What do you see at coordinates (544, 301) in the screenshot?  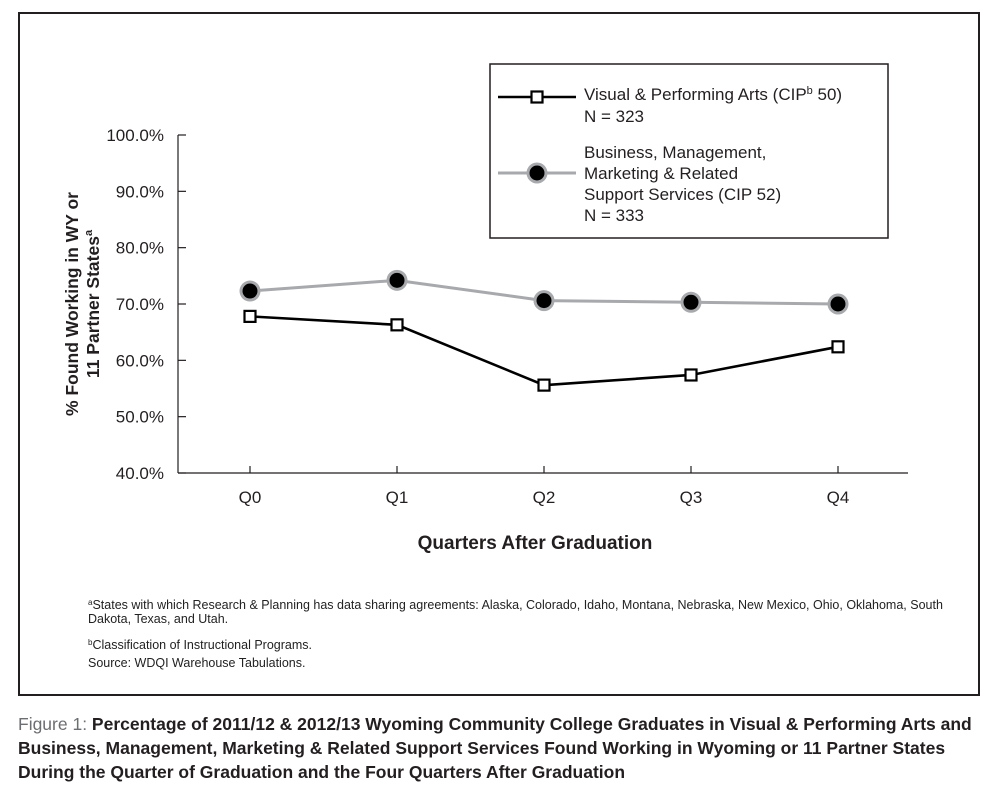 I see `business-point-core-Q2` at bounding box center [544, 301].